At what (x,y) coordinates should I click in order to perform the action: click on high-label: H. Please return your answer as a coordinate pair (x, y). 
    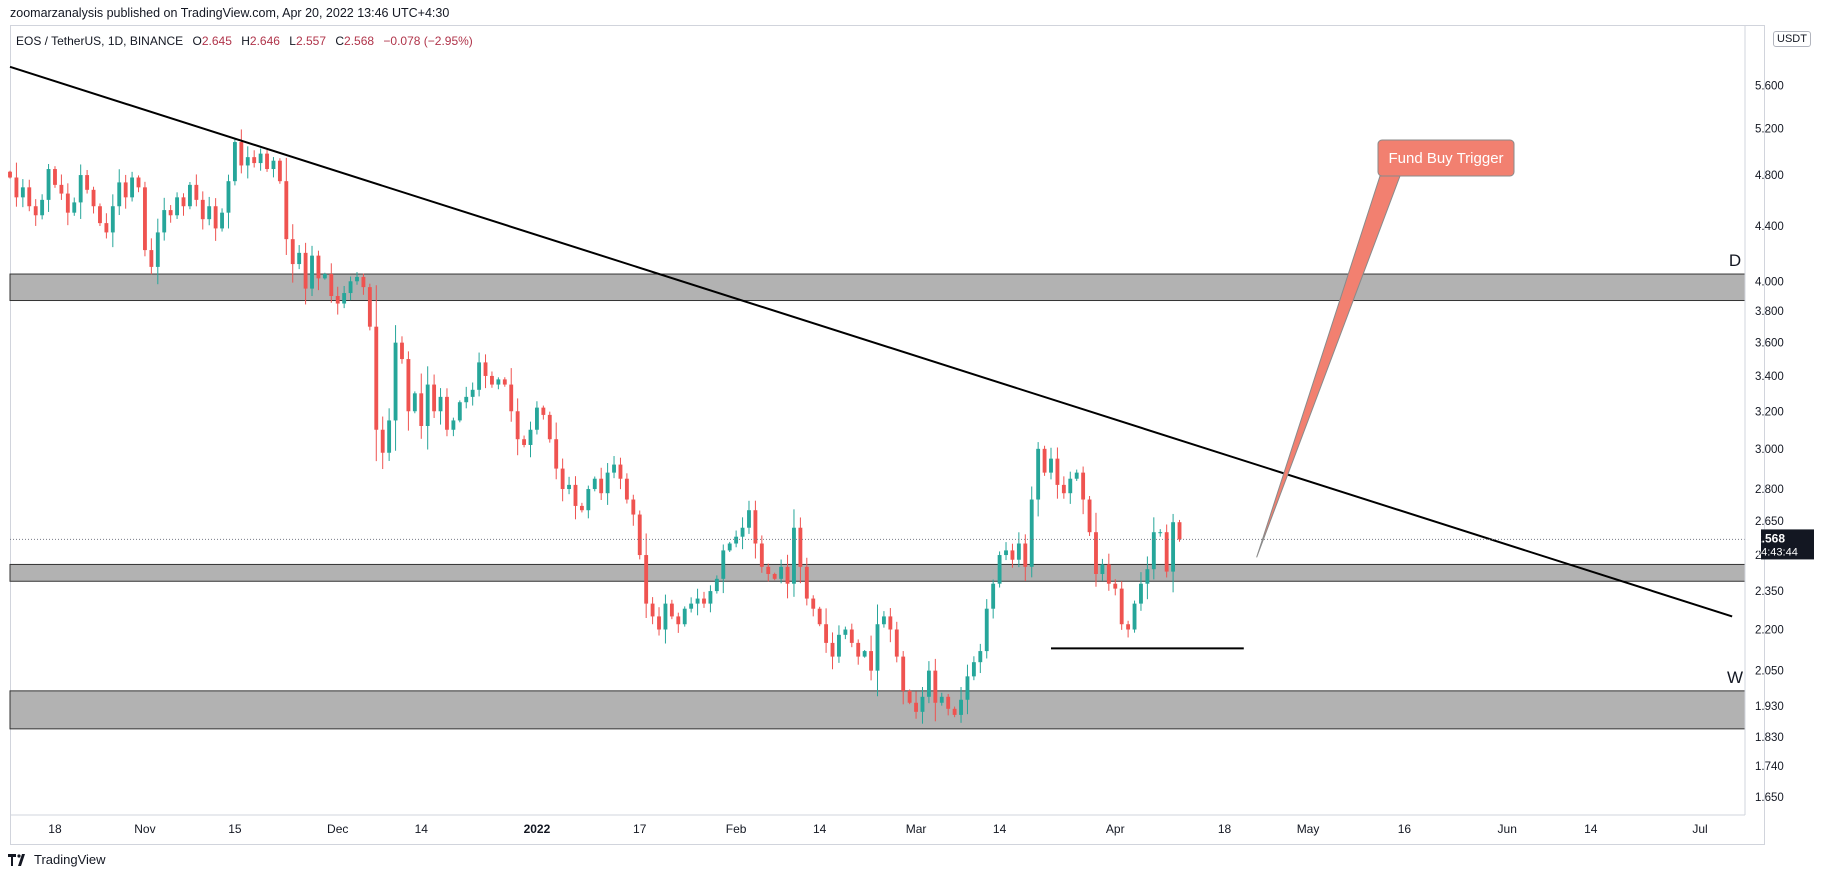
    Looking at the image, I should click on (245, 41).